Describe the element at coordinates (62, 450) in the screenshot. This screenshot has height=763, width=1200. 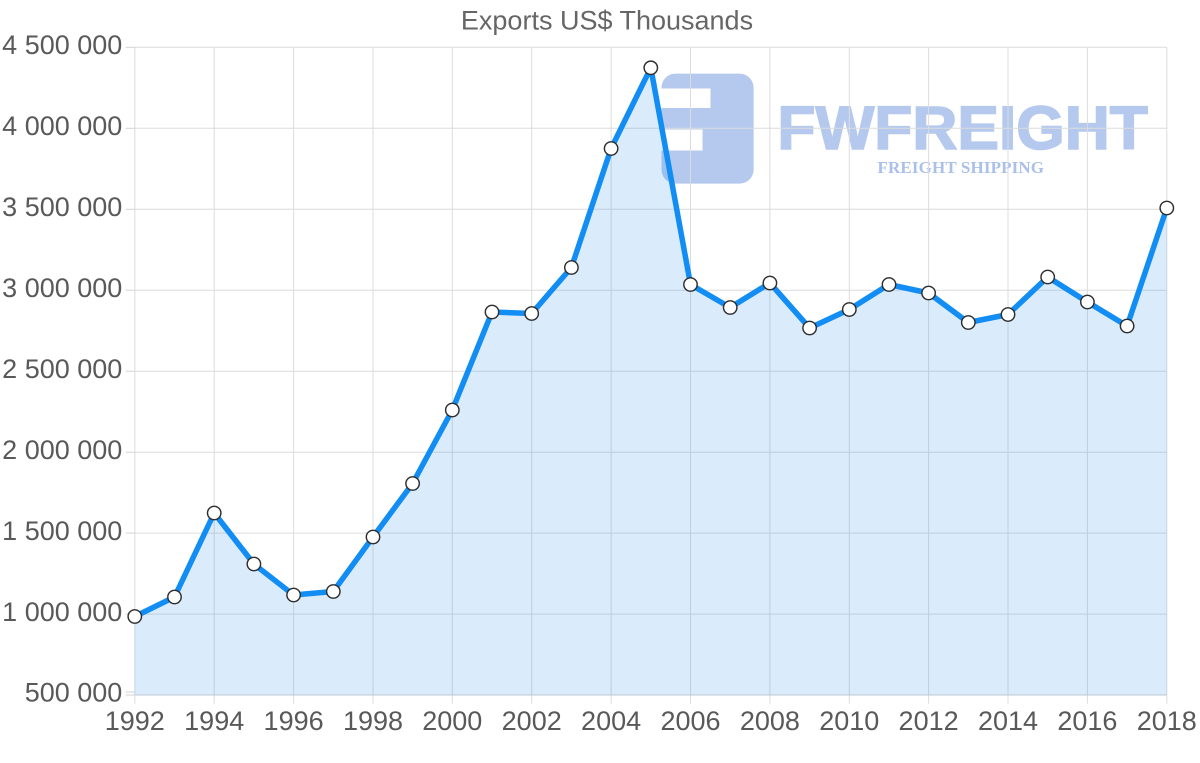
I see `svg-text: 2 000 000` at that location.